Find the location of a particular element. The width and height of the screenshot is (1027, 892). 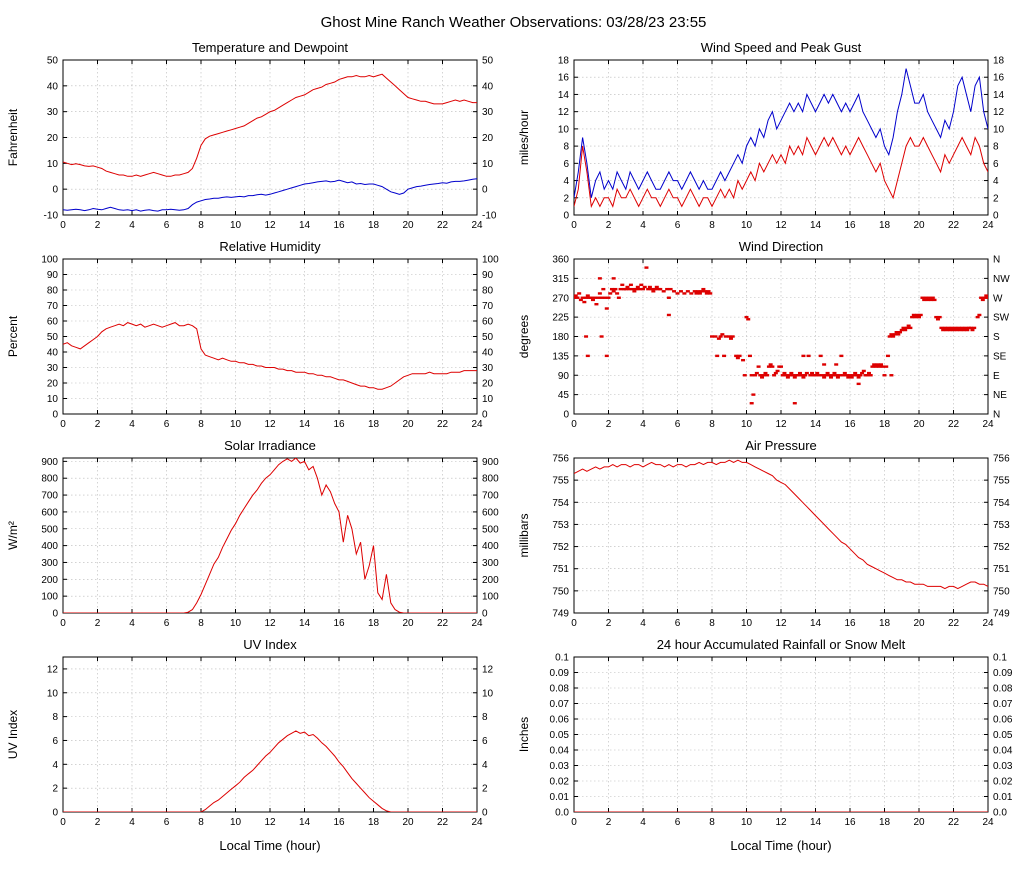

y-tick-label-left: 8 is located at coordinates (55, 717).